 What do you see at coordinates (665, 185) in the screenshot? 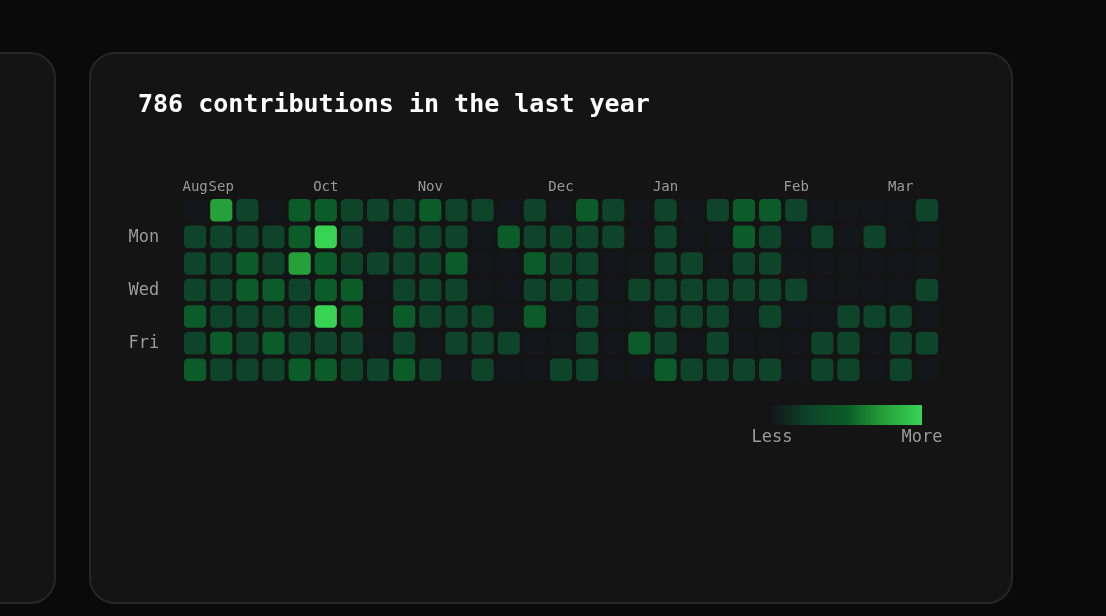
I see `x-tick-label: Jan` at bounding box center [665, 185].